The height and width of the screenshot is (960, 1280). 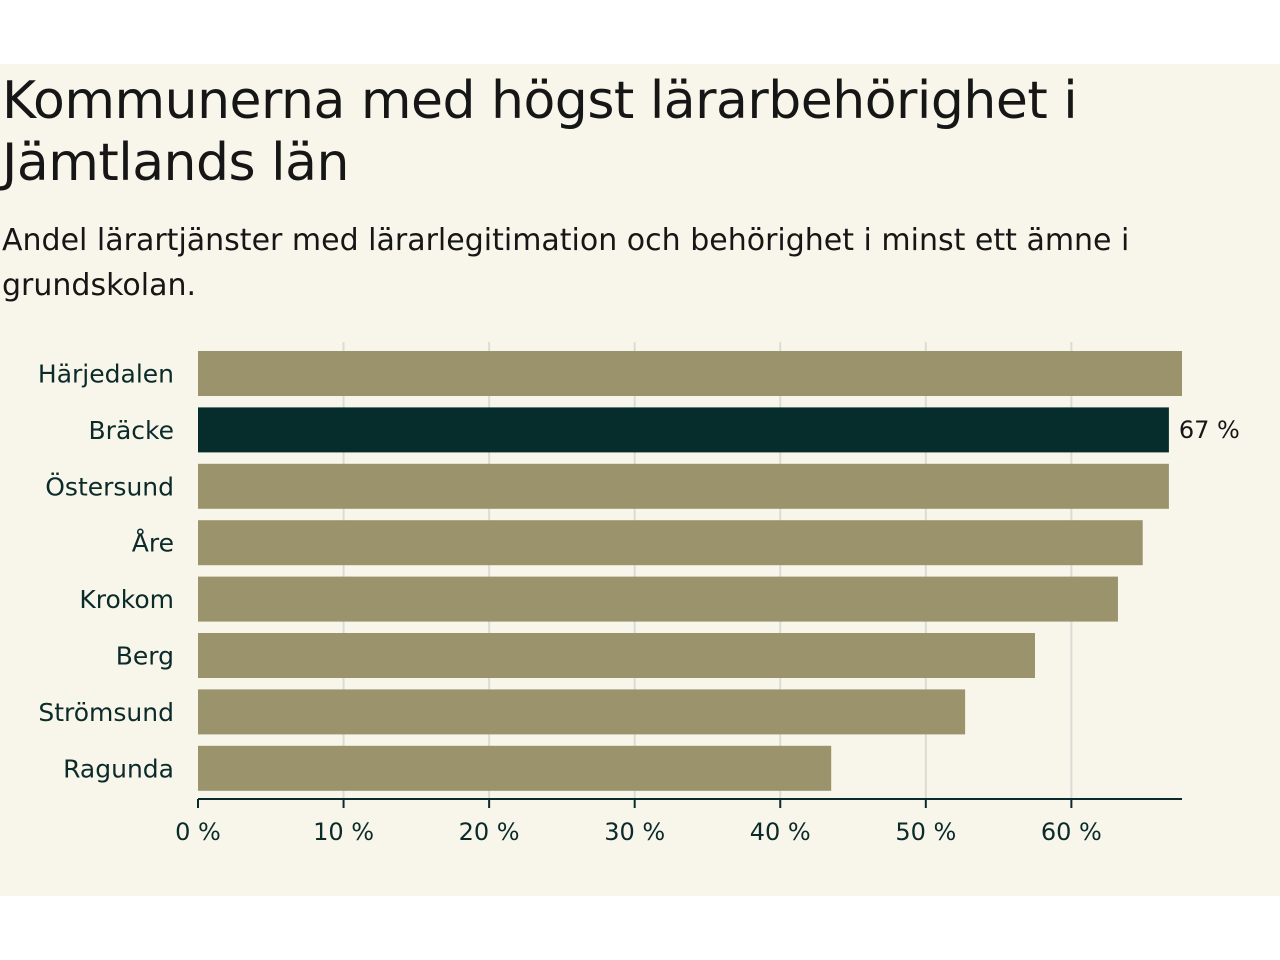 I want to click on x-tick-label: 60 %, so click(x=1071, y=832).